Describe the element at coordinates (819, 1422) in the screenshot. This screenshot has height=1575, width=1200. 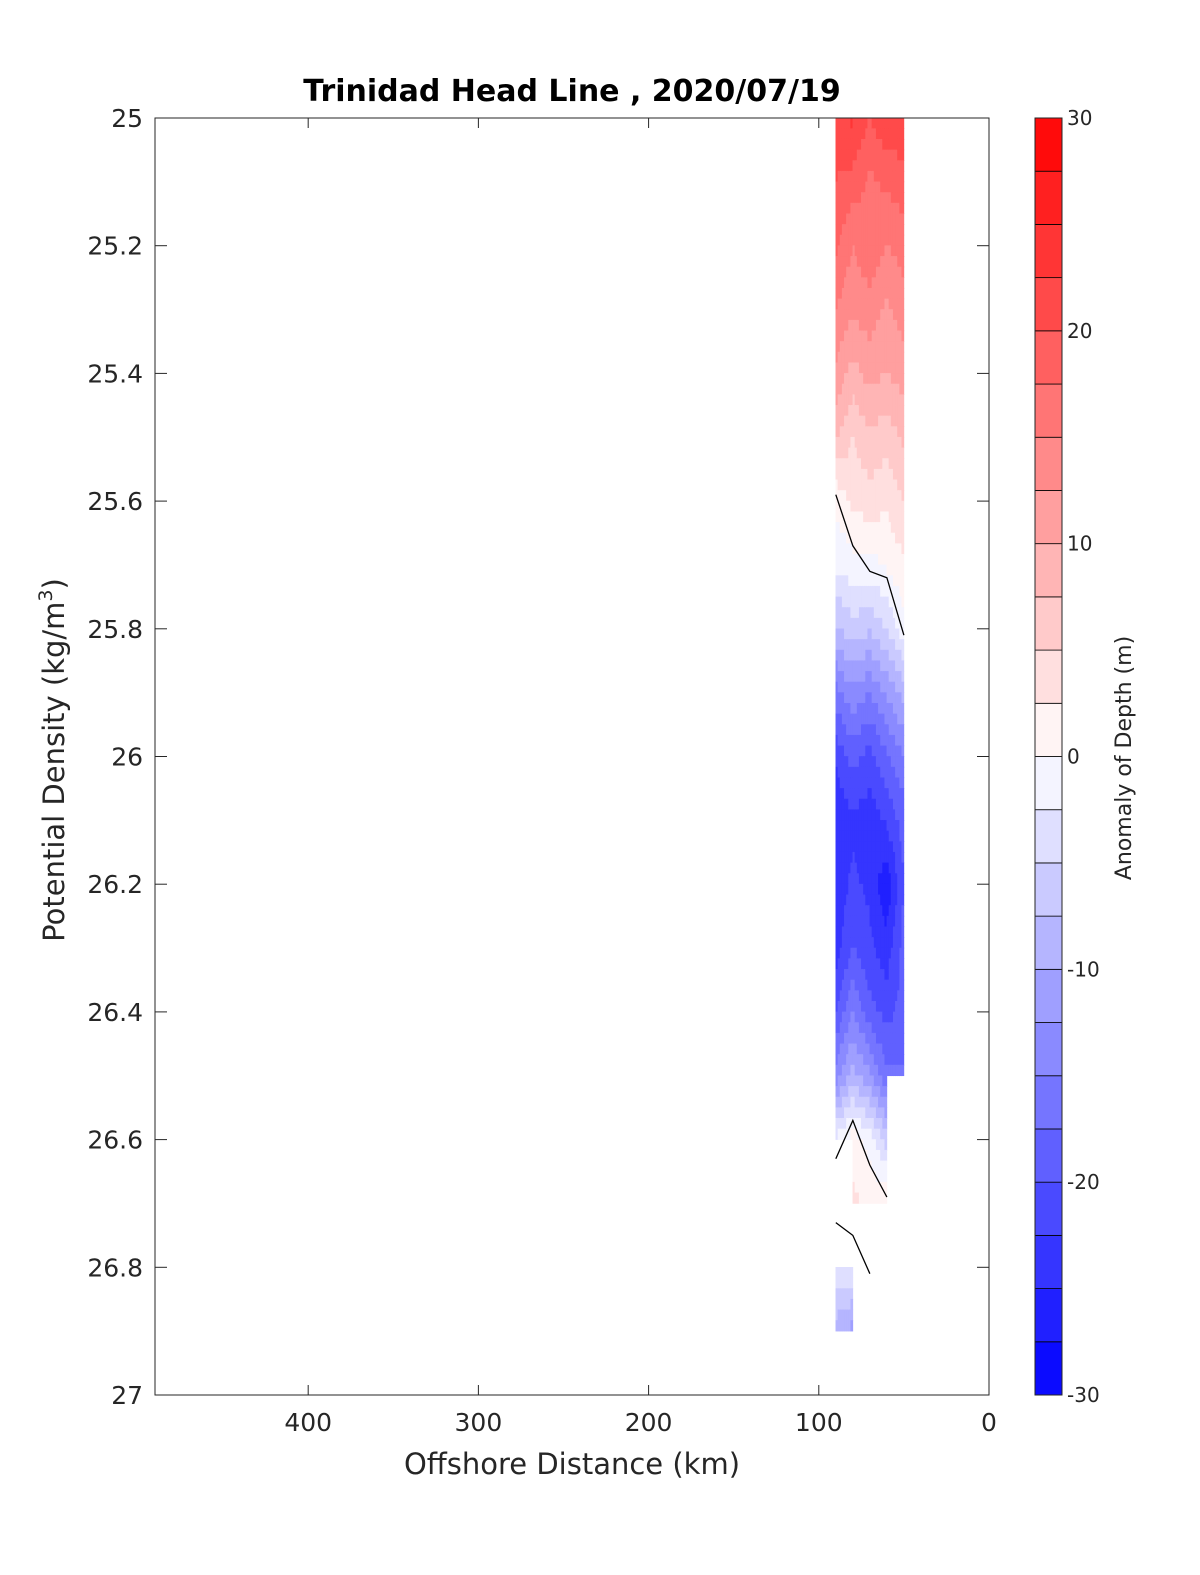
I see `x-tick-label: 100` at that location.